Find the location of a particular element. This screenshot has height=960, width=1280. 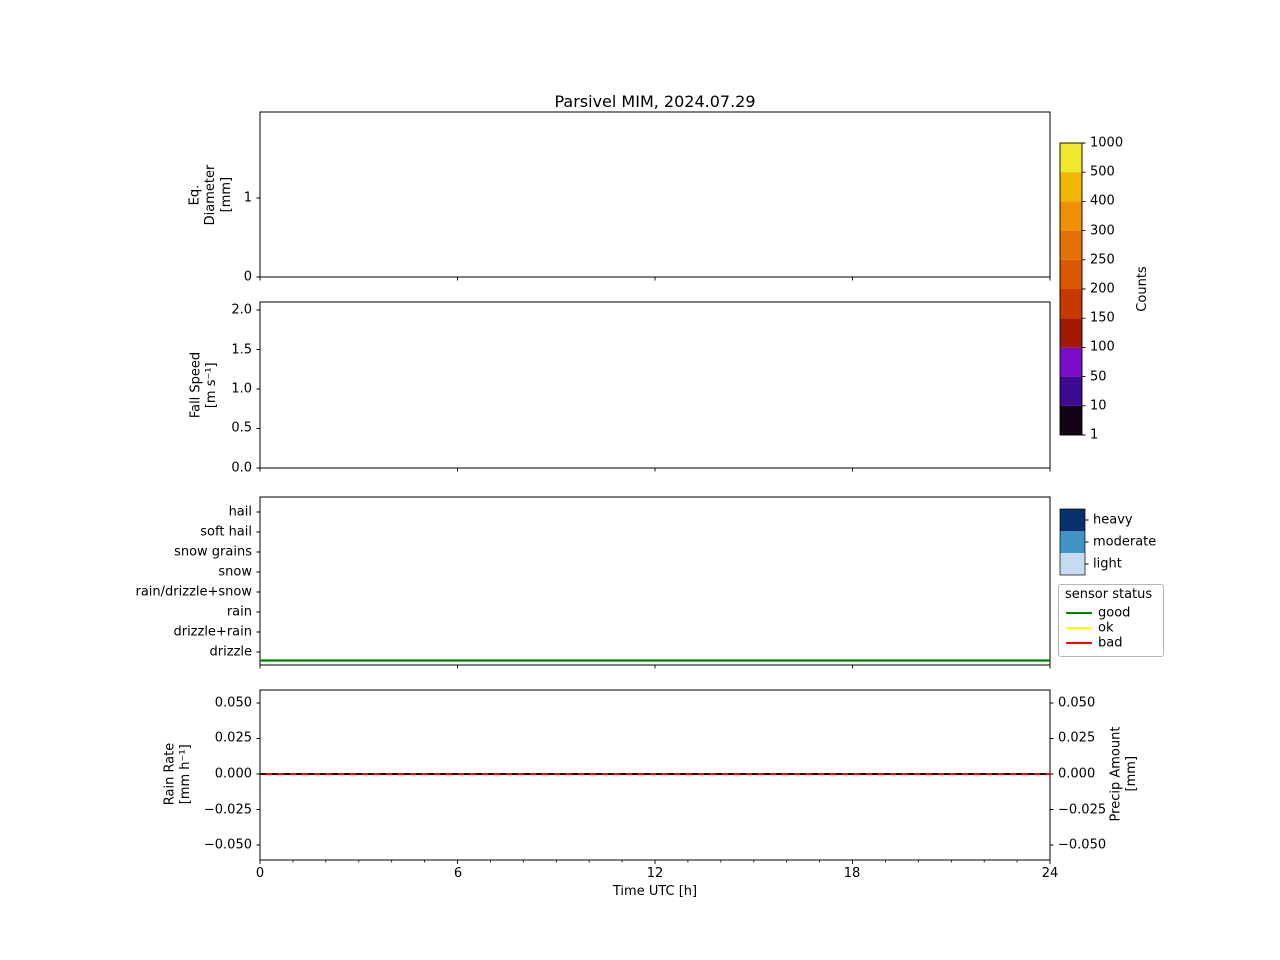

x-axis-label: Time UTC [h] is located at coordinates (655, 891).